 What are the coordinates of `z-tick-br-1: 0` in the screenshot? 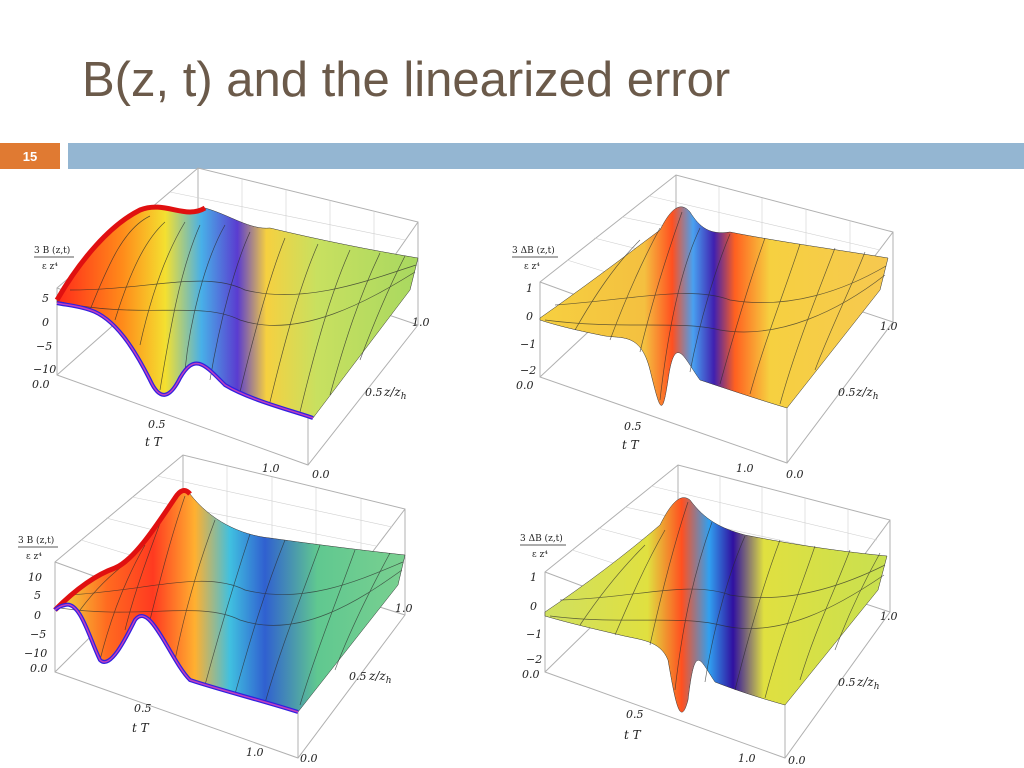 It's located at (533, 606).